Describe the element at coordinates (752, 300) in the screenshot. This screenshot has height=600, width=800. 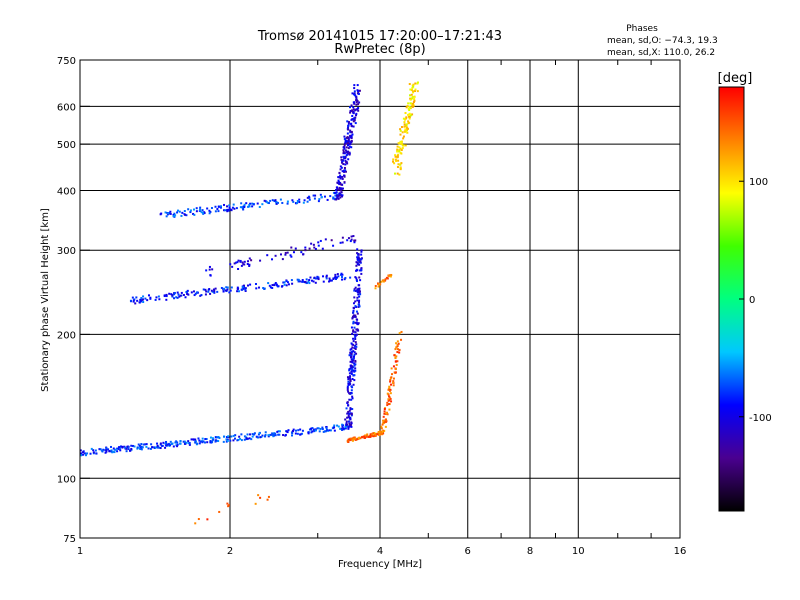
I see `colorbar-tick-label: 0` at that location.